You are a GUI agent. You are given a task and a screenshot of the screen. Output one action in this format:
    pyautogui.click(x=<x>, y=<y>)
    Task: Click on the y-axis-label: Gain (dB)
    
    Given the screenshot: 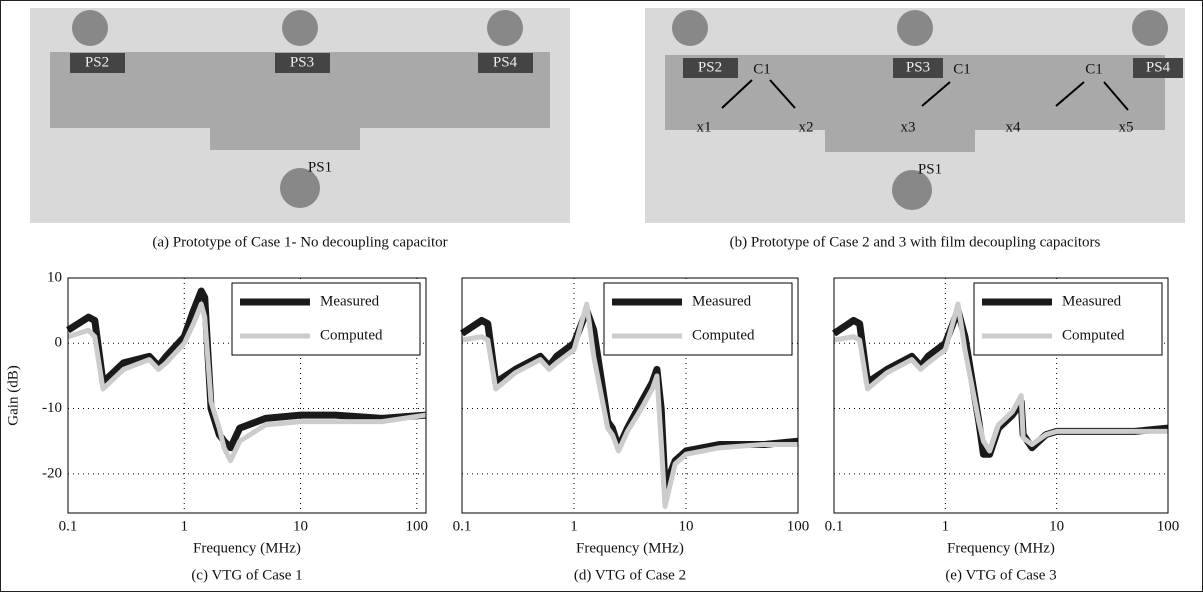 What is the action you would take?
    pyautogui.click(x=13, y=395)
    